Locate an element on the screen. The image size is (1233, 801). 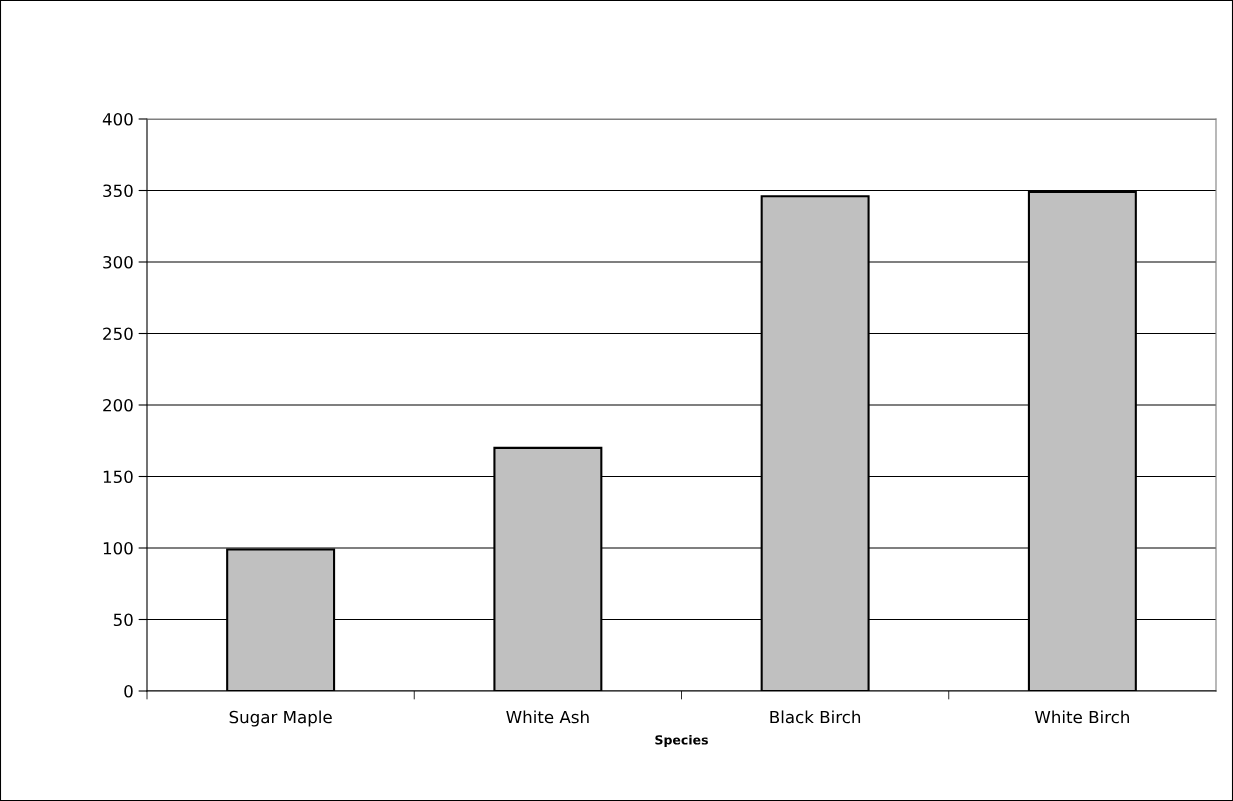
y-tick-label: 0 is located at coordinates (128, 691).